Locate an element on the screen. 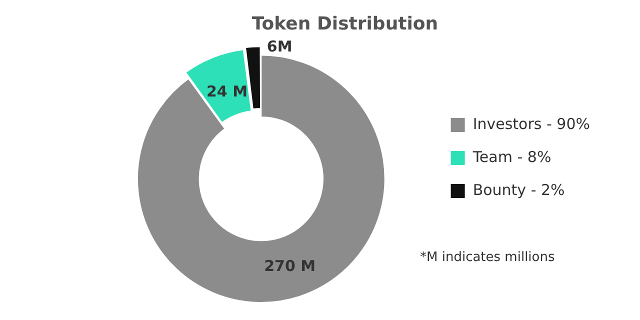 This screenshot has height=320, width=640. data-label: 270 M is located at coordinates (290, 265).